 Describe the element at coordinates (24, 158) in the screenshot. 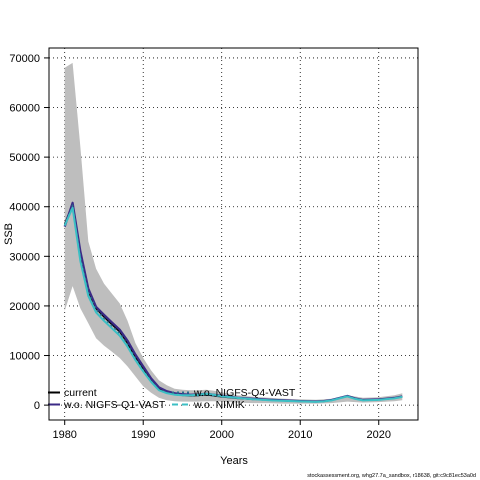

I see `y-tick-label: 50000` at that location.